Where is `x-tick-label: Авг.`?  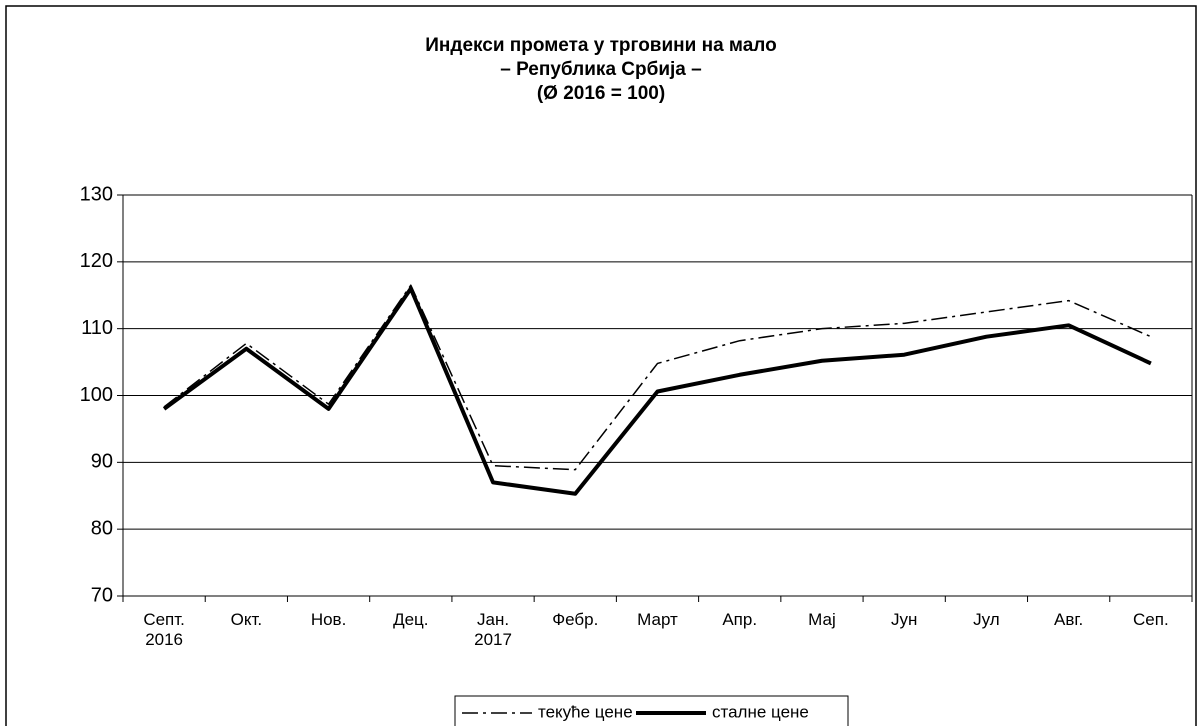 x-tick-label: Авг. is located at coordinates (1069, 619).